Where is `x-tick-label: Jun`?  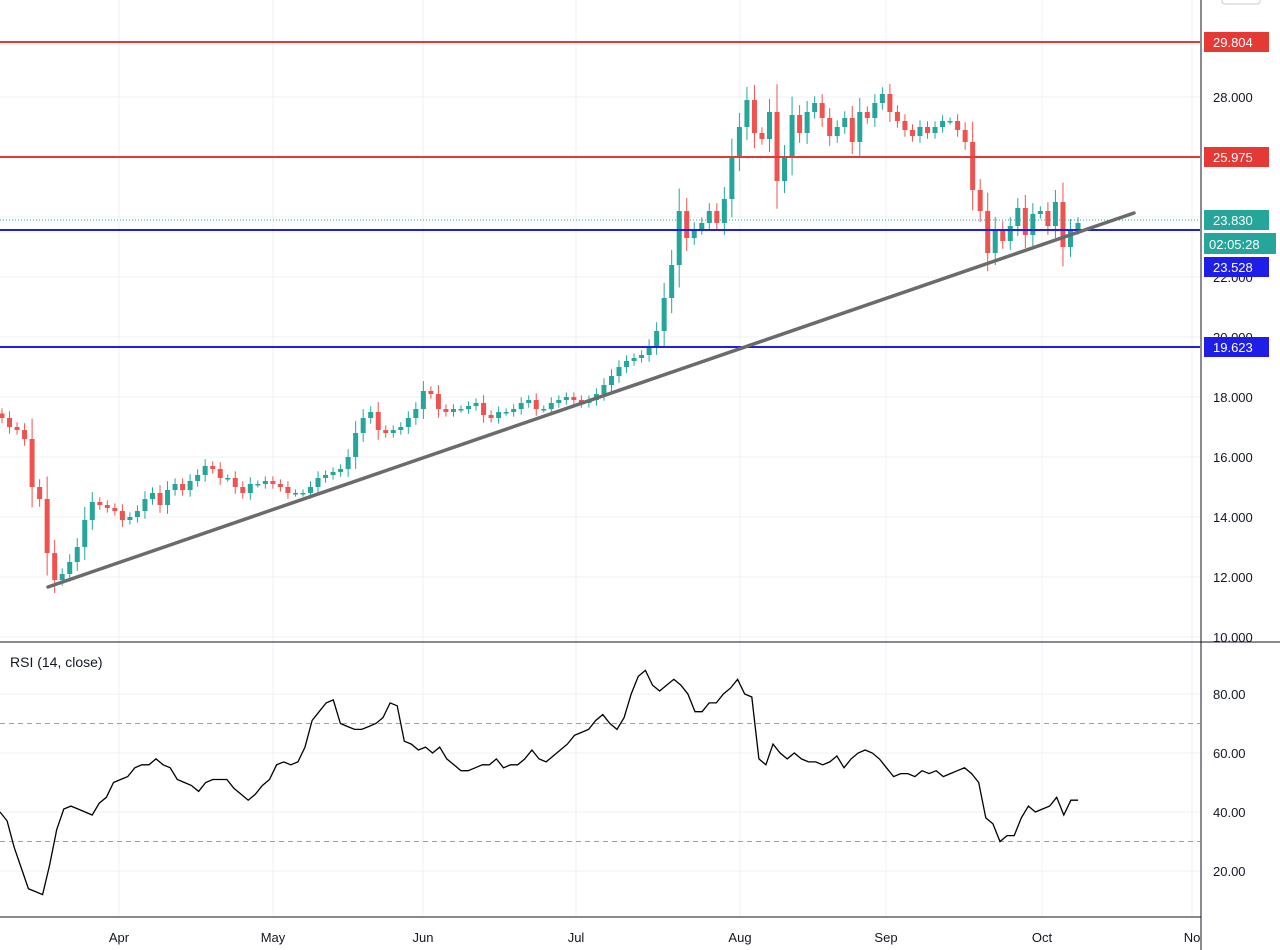 x-tick-label: Jun is located at coordinates (423, 937).